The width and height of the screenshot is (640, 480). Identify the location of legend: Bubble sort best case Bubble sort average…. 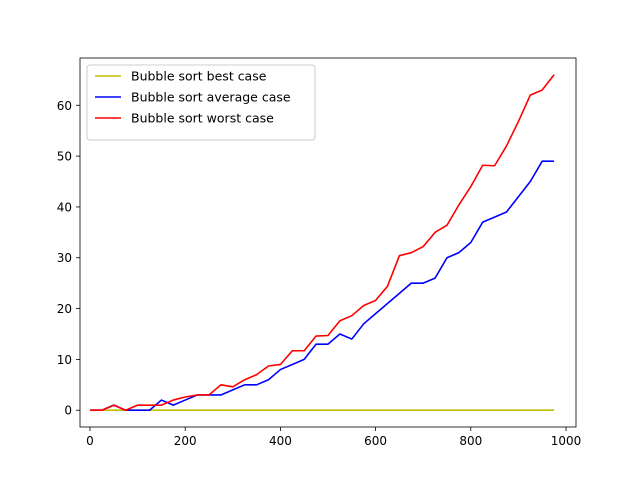
(201, 102).